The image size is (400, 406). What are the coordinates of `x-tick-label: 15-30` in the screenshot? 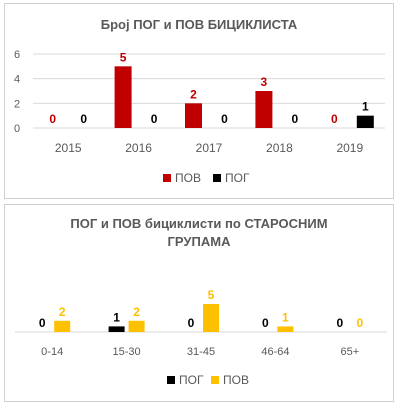 It's located at (127, 352).